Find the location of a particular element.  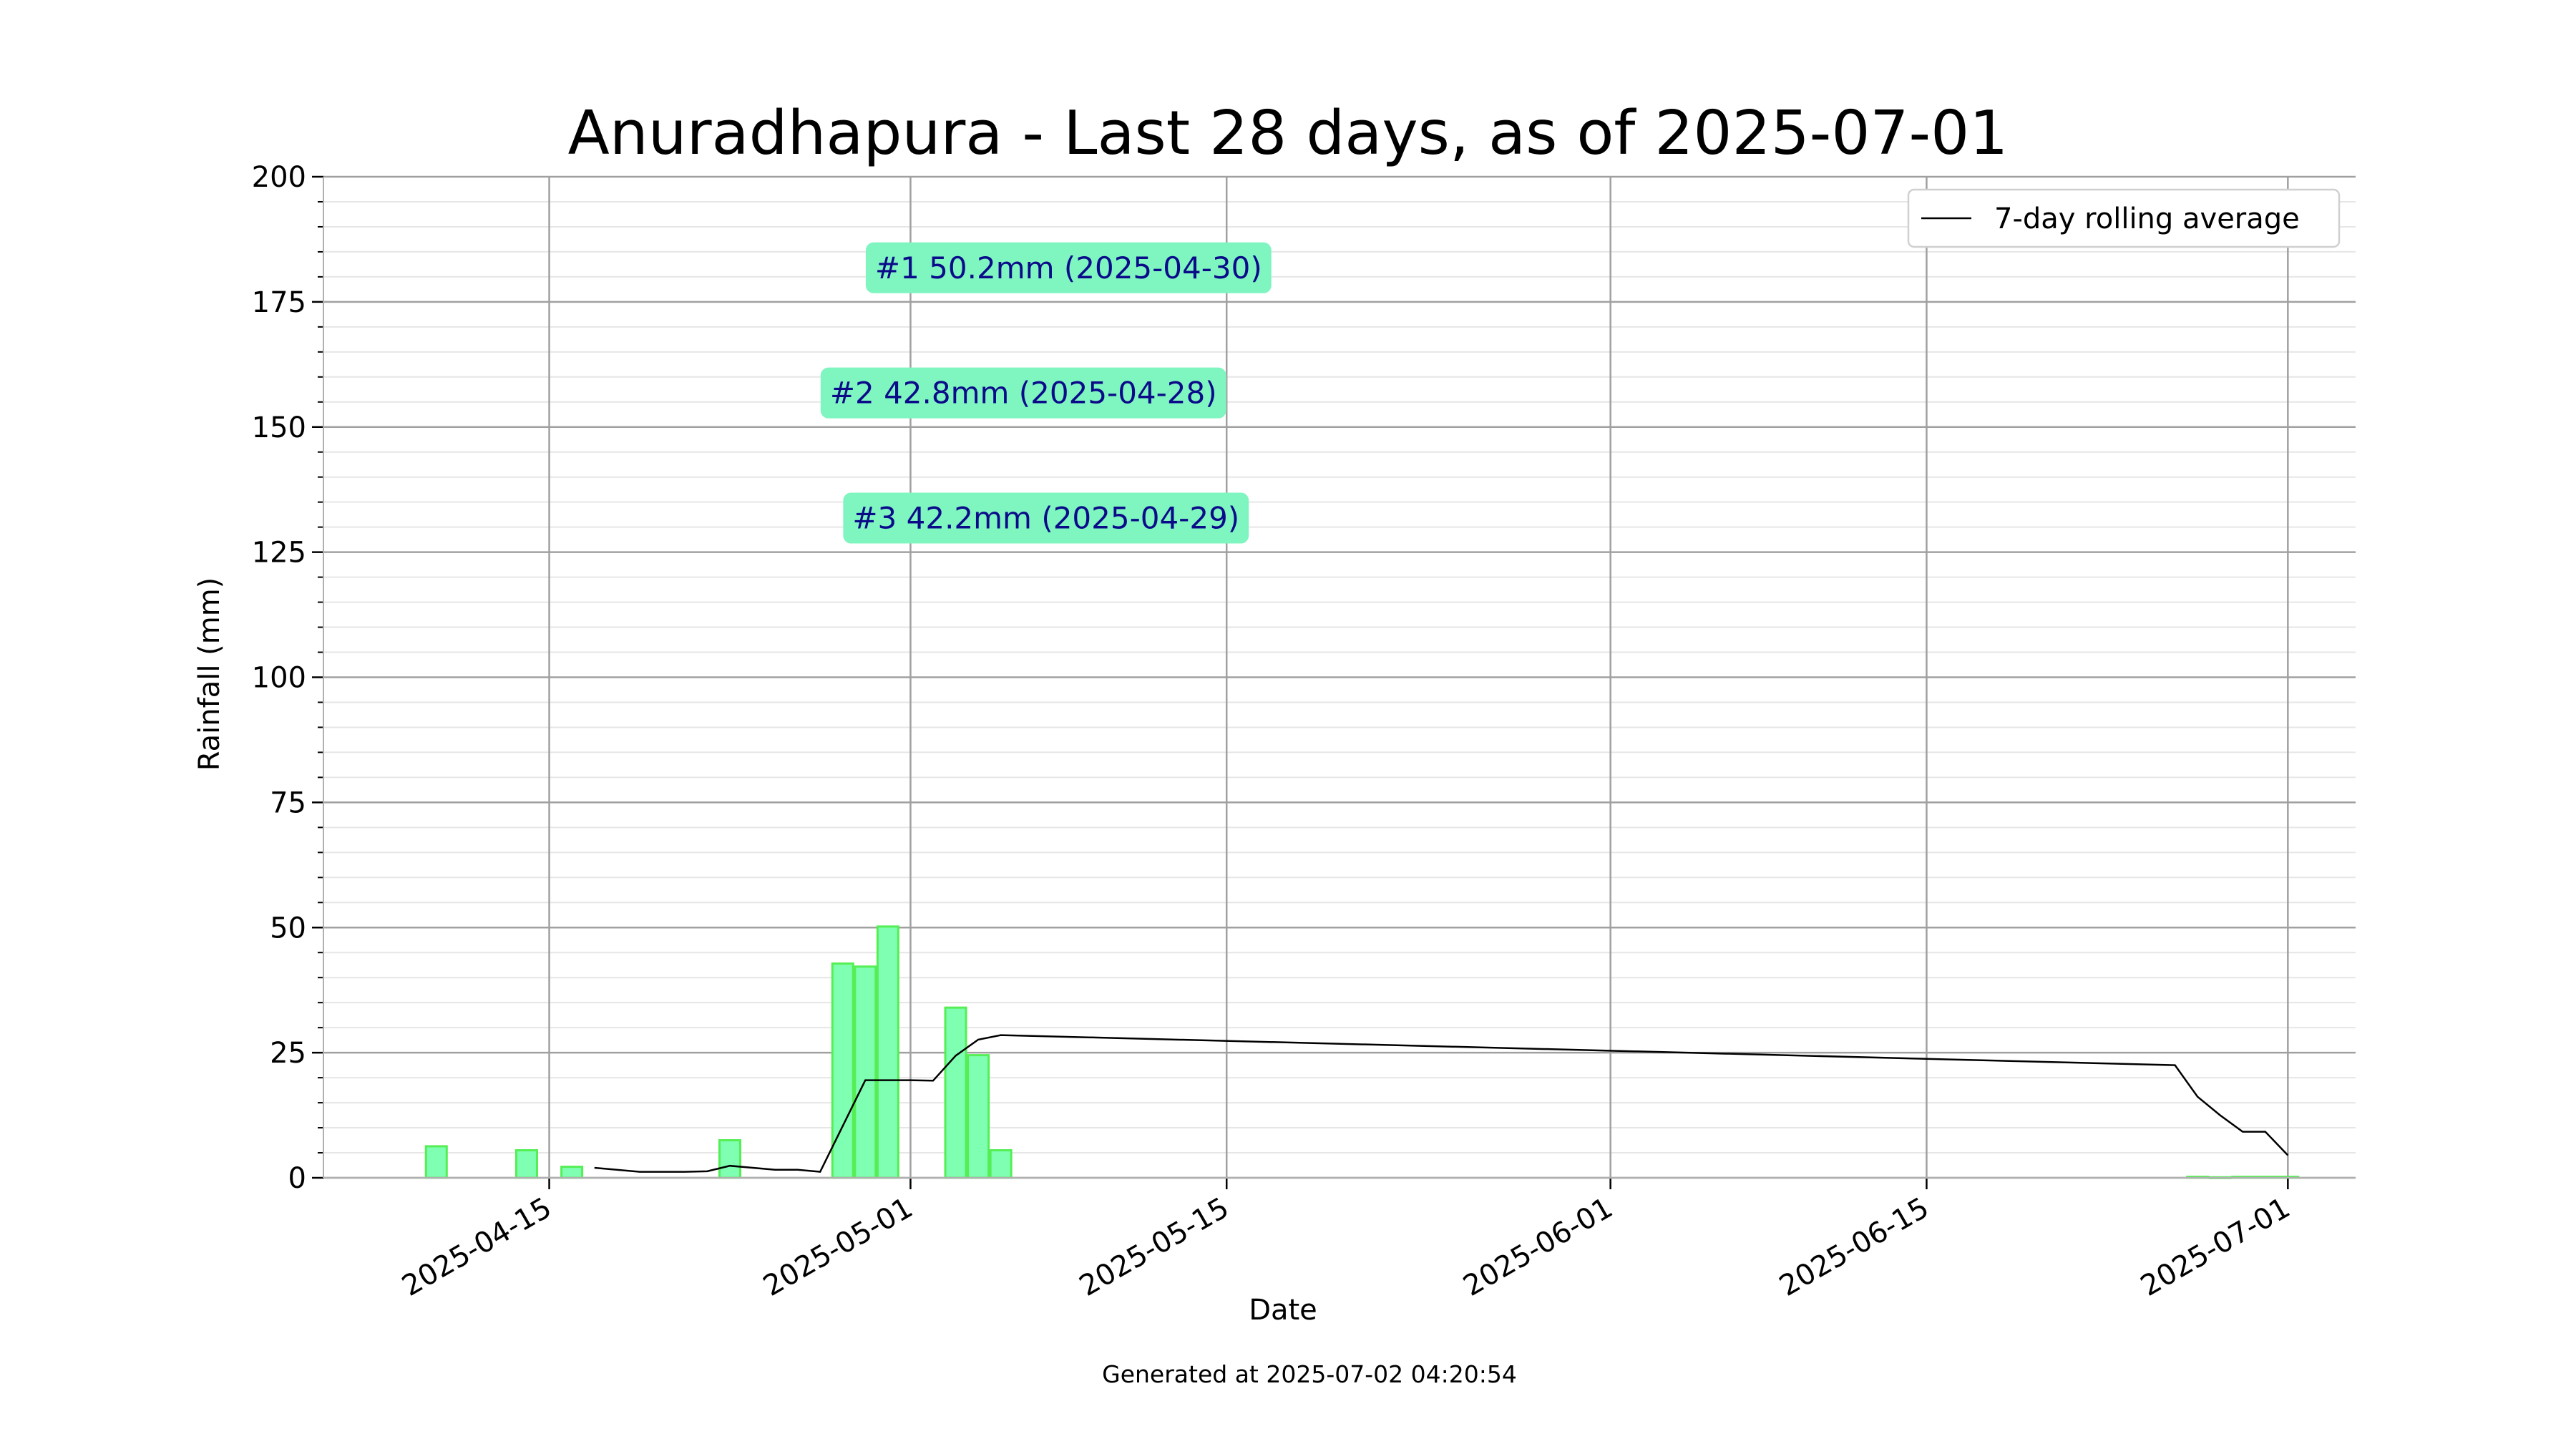

legend-box is located at coordinates (2124, 218).